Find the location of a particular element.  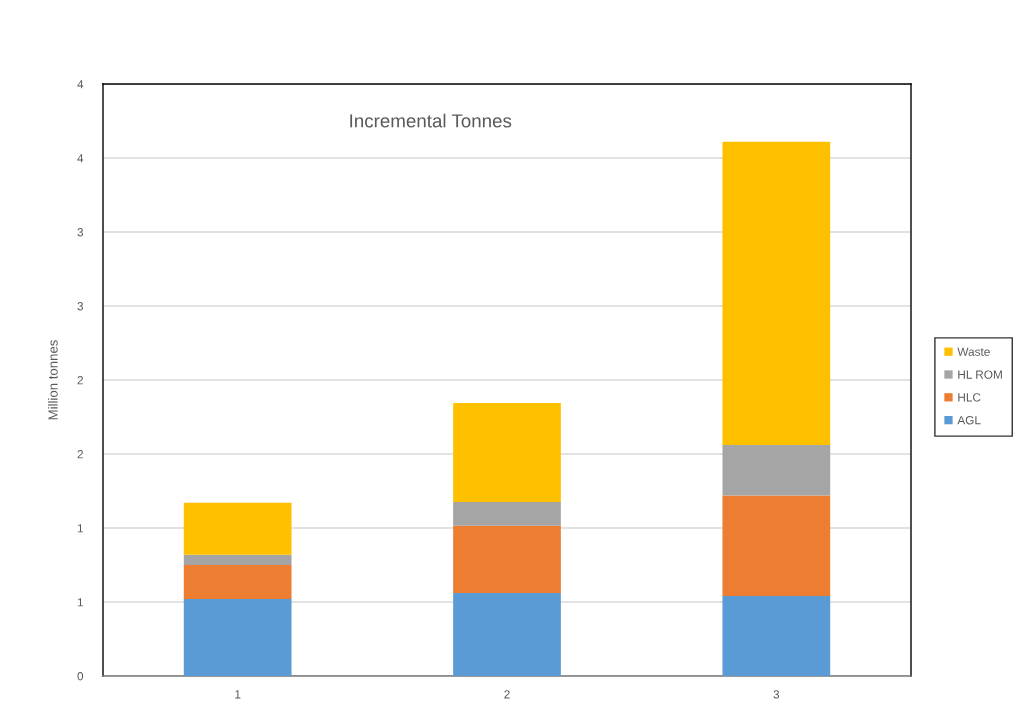

legend-label: Waste is located at coordinates (973, 351).